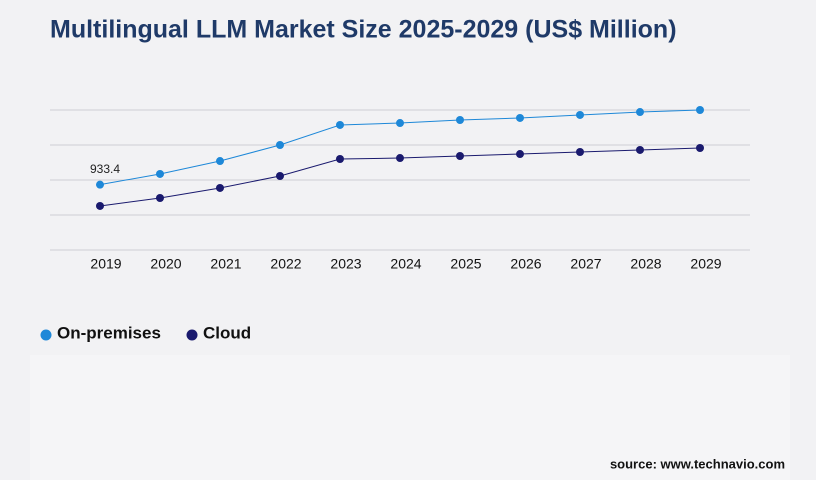 The height and width of the screenshot is (480, 816). I want to click on x-tick-label: 2028, so click(645, 264).